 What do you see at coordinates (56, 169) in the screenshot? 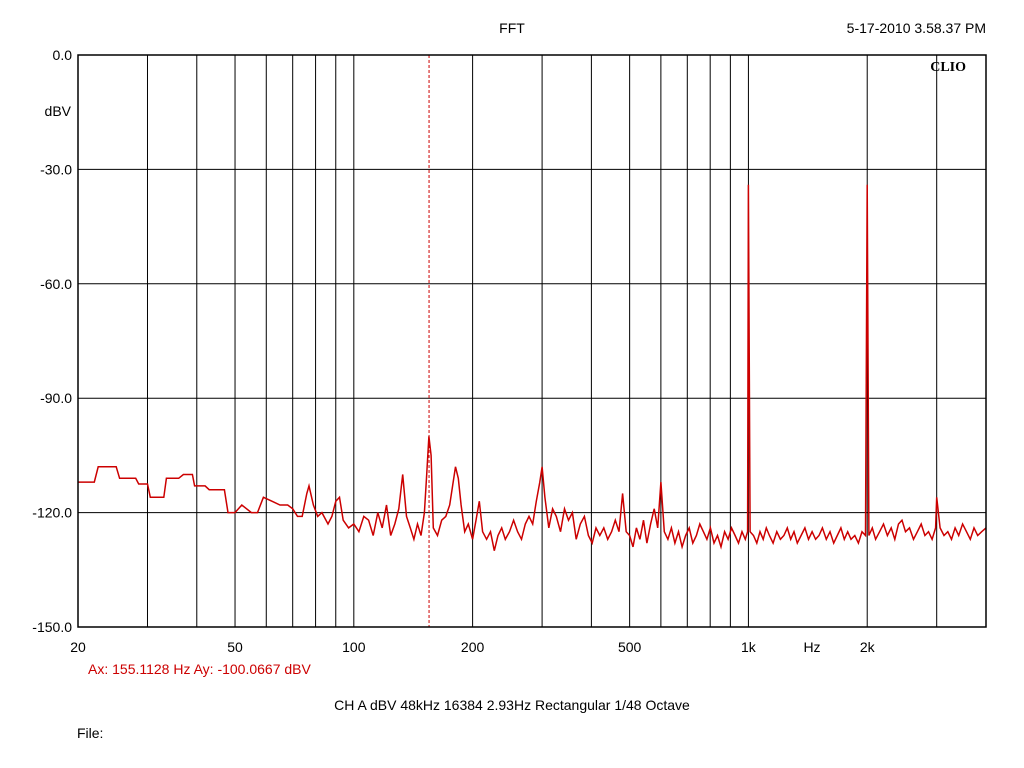
I see `y-tick-label: -30.0` at bounding box center [56, 169].